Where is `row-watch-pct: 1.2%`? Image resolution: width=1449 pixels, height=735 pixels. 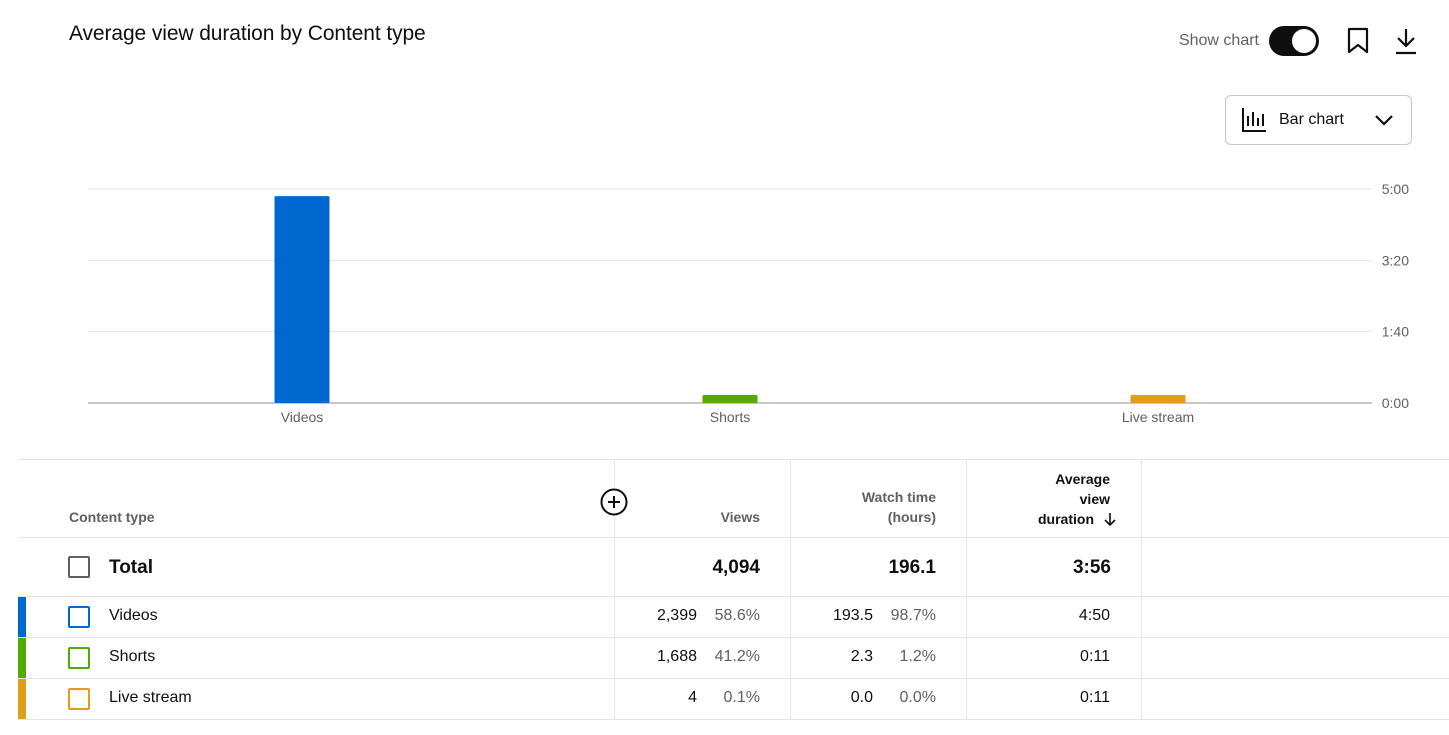 row-watch-pct: 1.2% is located at coordinates (917, 656).